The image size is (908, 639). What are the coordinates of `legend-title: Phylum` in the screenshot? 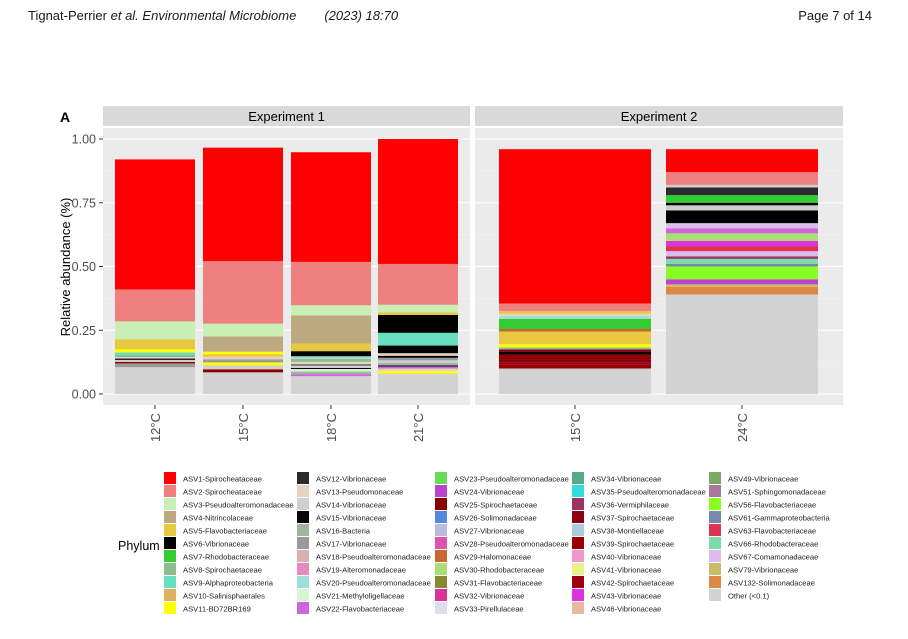 It's located at (139, 546).